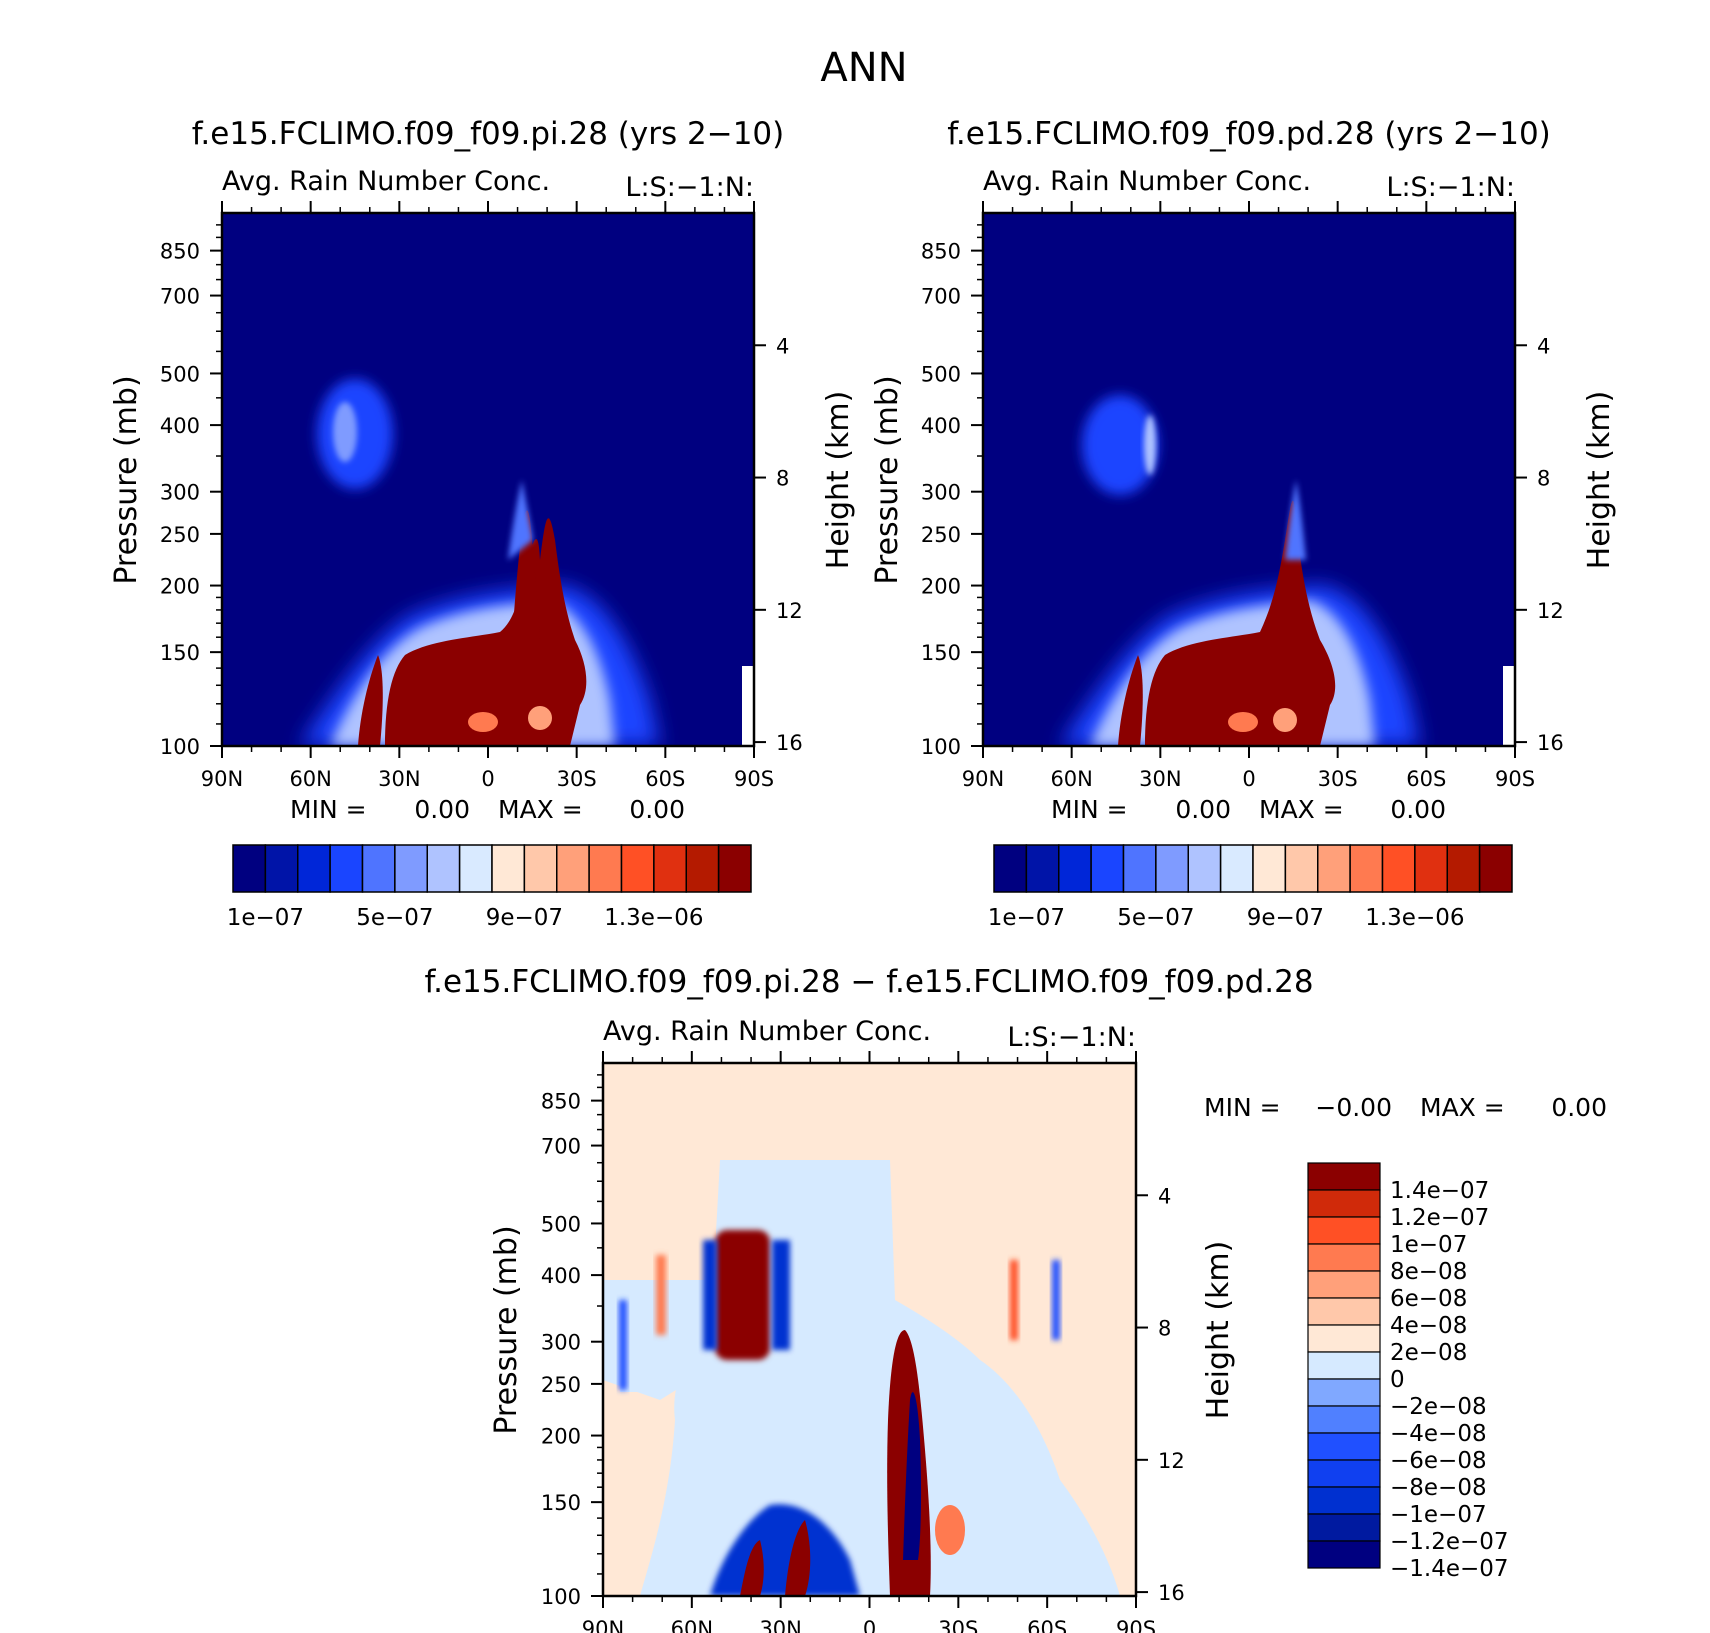  What do you see at coordinates (1509, 706) in the screenshot?
I see `panel-pd-edge-white` at bounding box center [1509, 706].